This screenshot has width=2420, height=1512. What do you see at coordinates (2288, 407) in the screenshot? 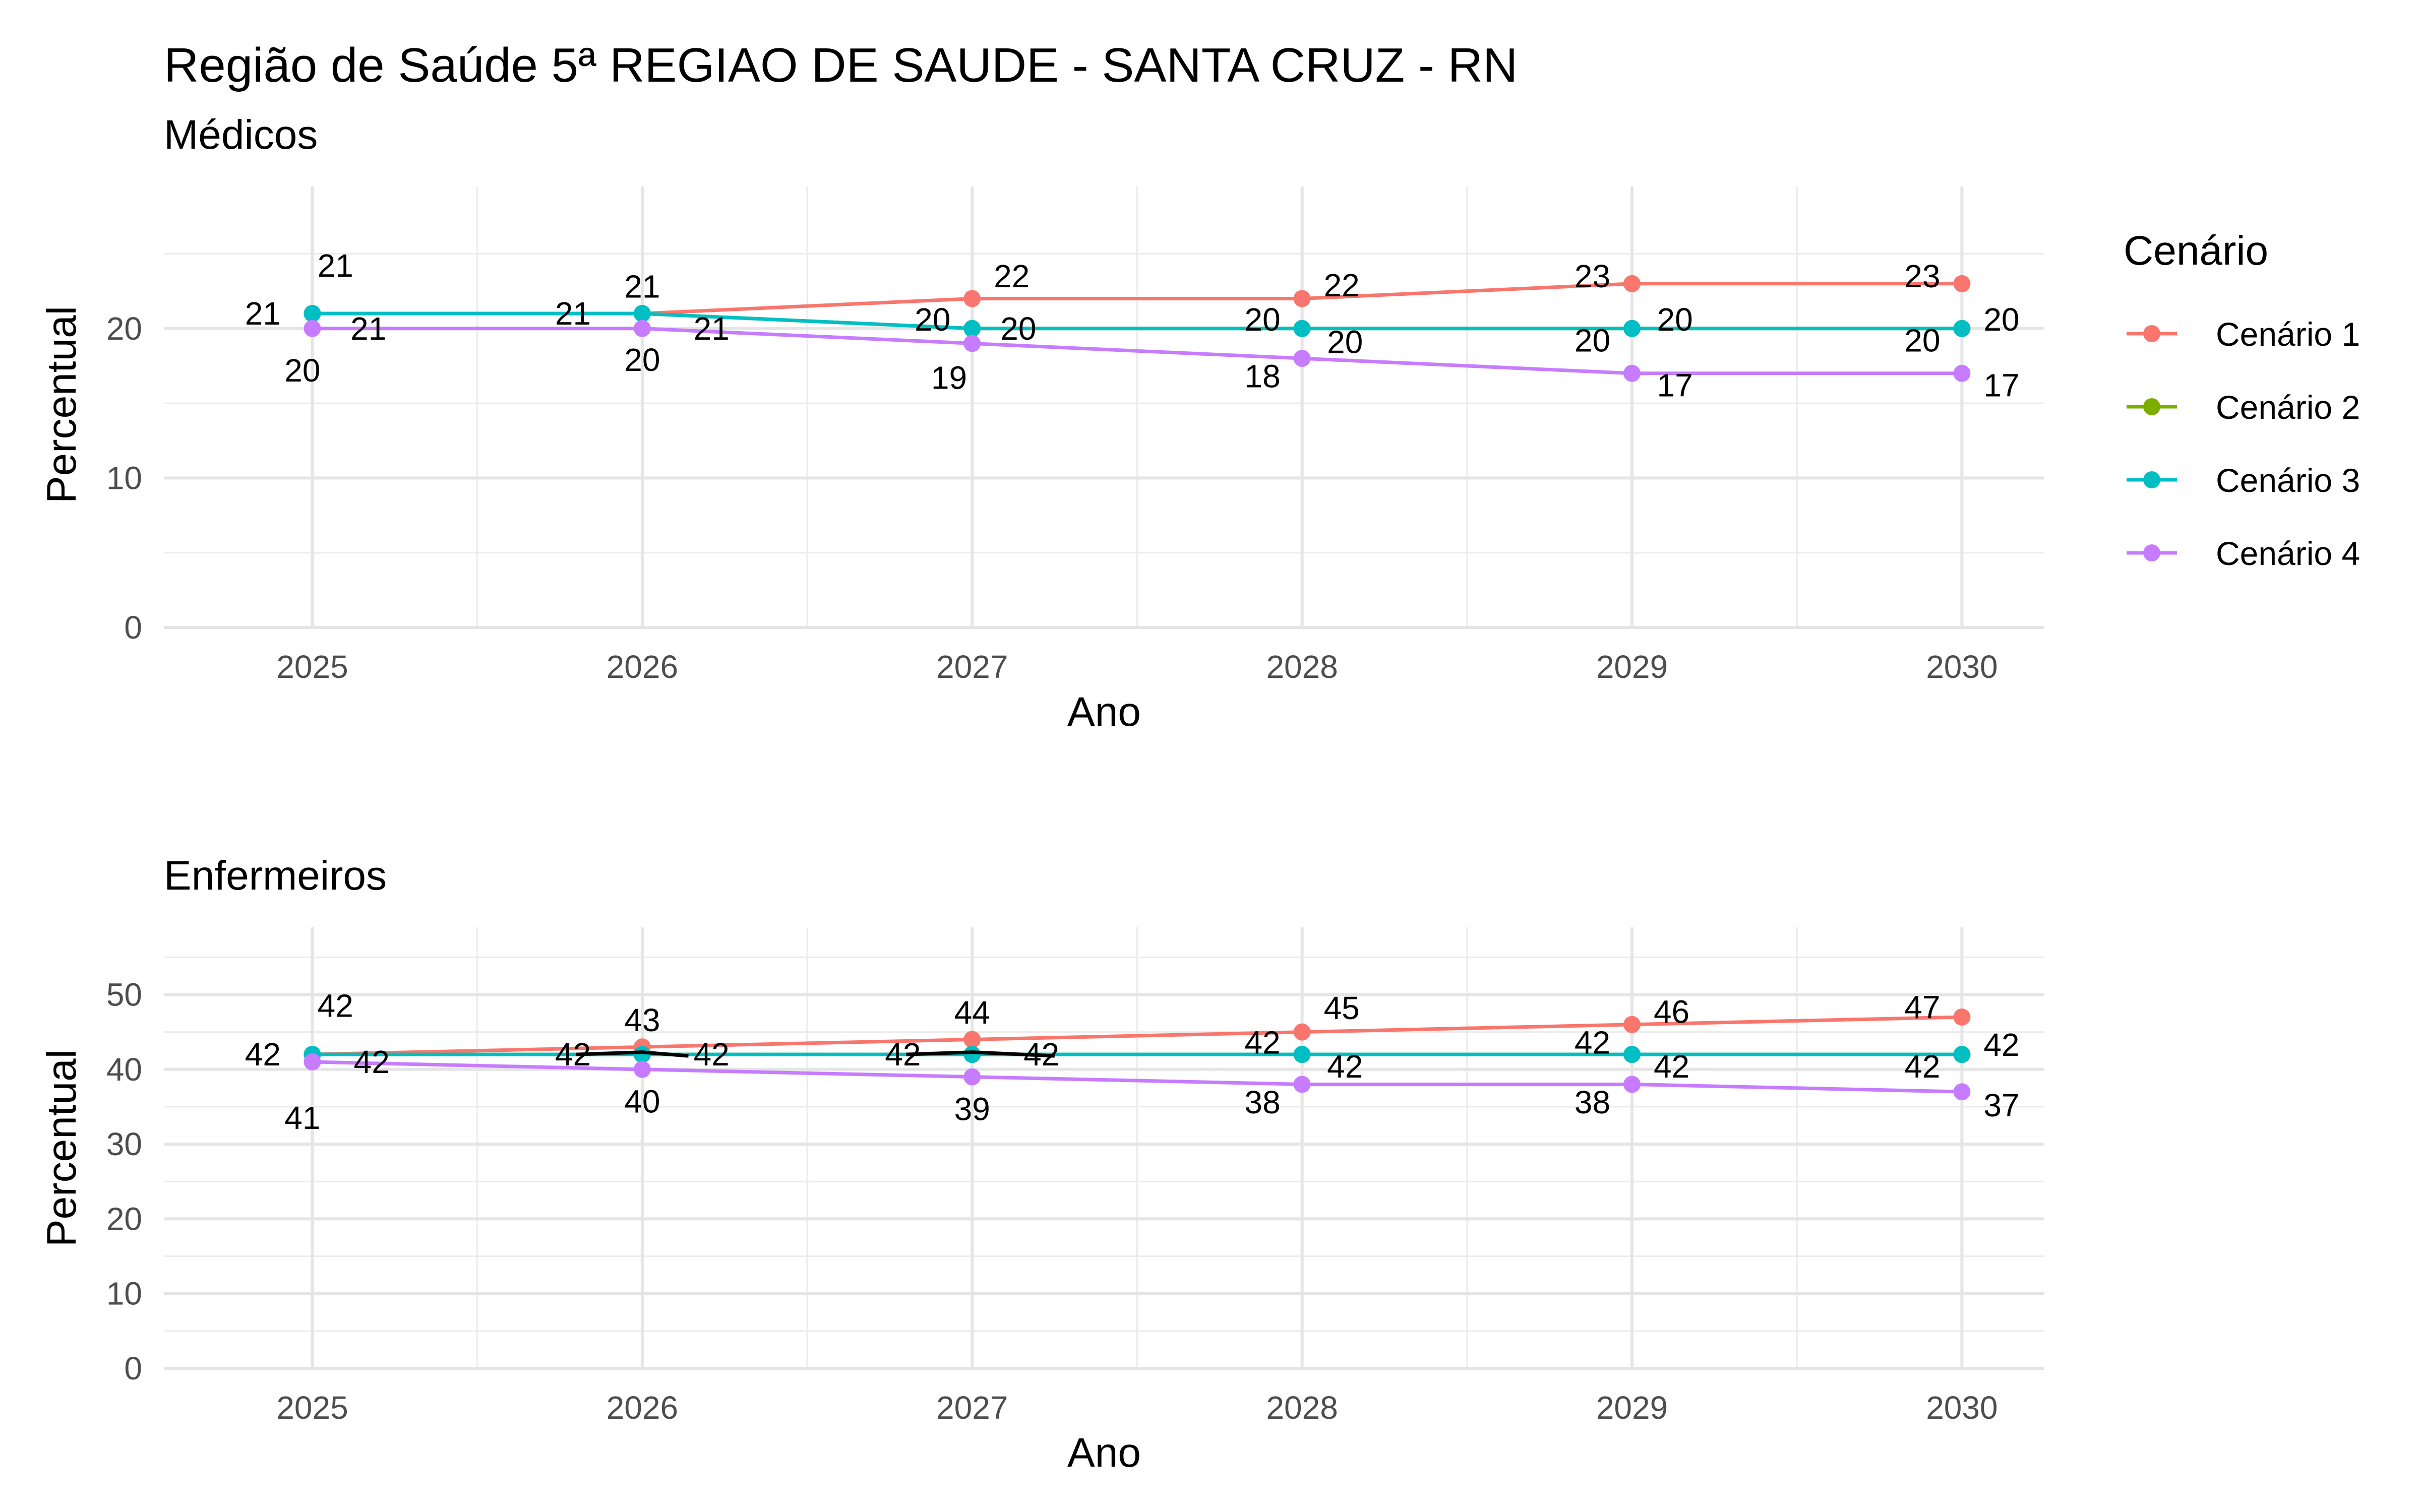
I see `legend-item-label: Cenário 2` at bounding box center [2288, 407].